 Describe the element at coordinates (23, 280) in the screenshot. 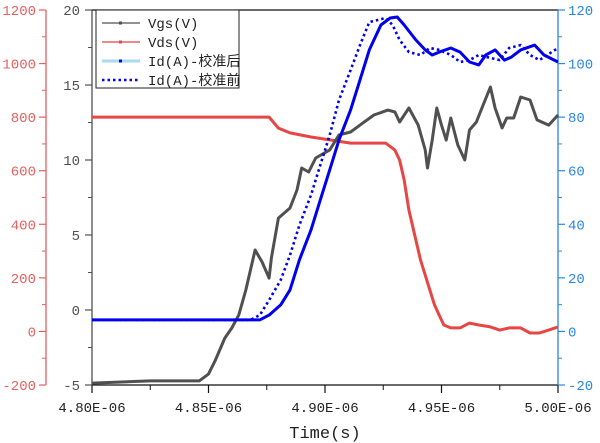

I see `vds-tick-label: 200` at that location.